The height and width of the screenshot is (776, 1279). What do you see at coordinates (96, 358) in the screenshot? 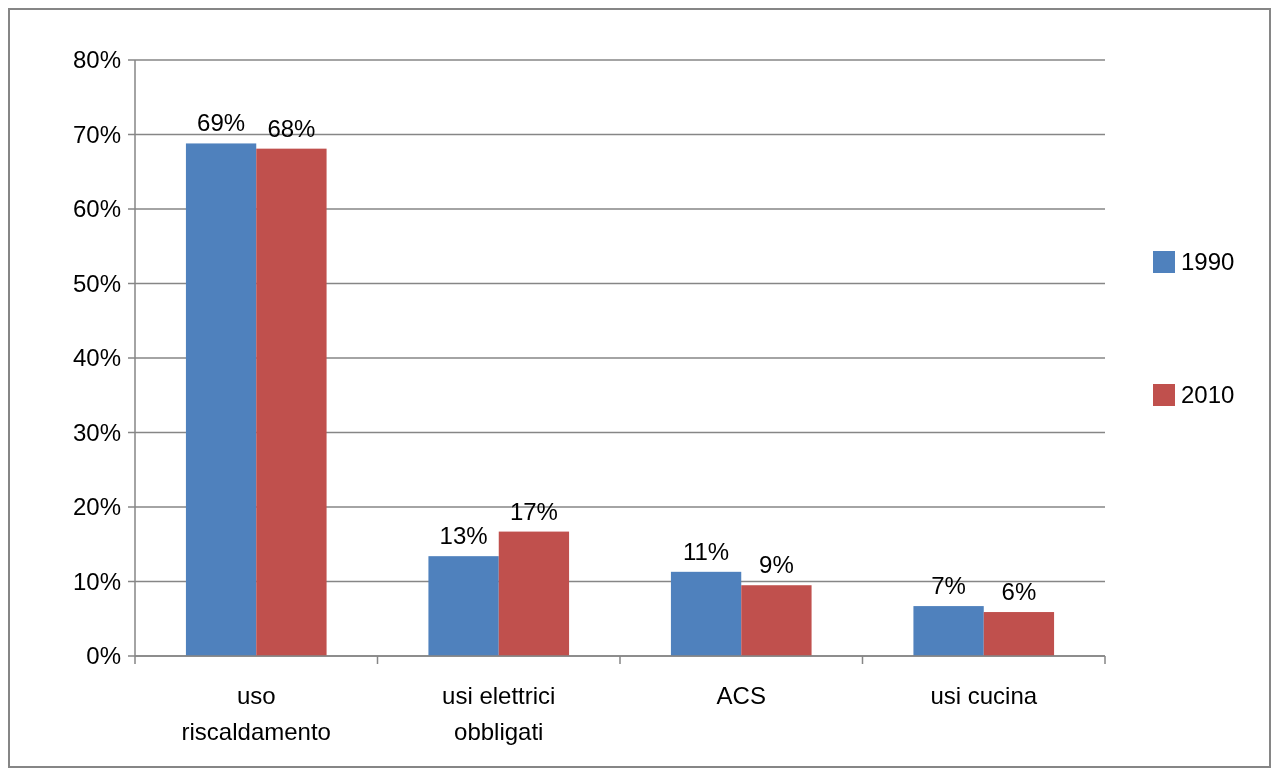
I see `y-tick-label: 40%` at bounding box center [96, 358].